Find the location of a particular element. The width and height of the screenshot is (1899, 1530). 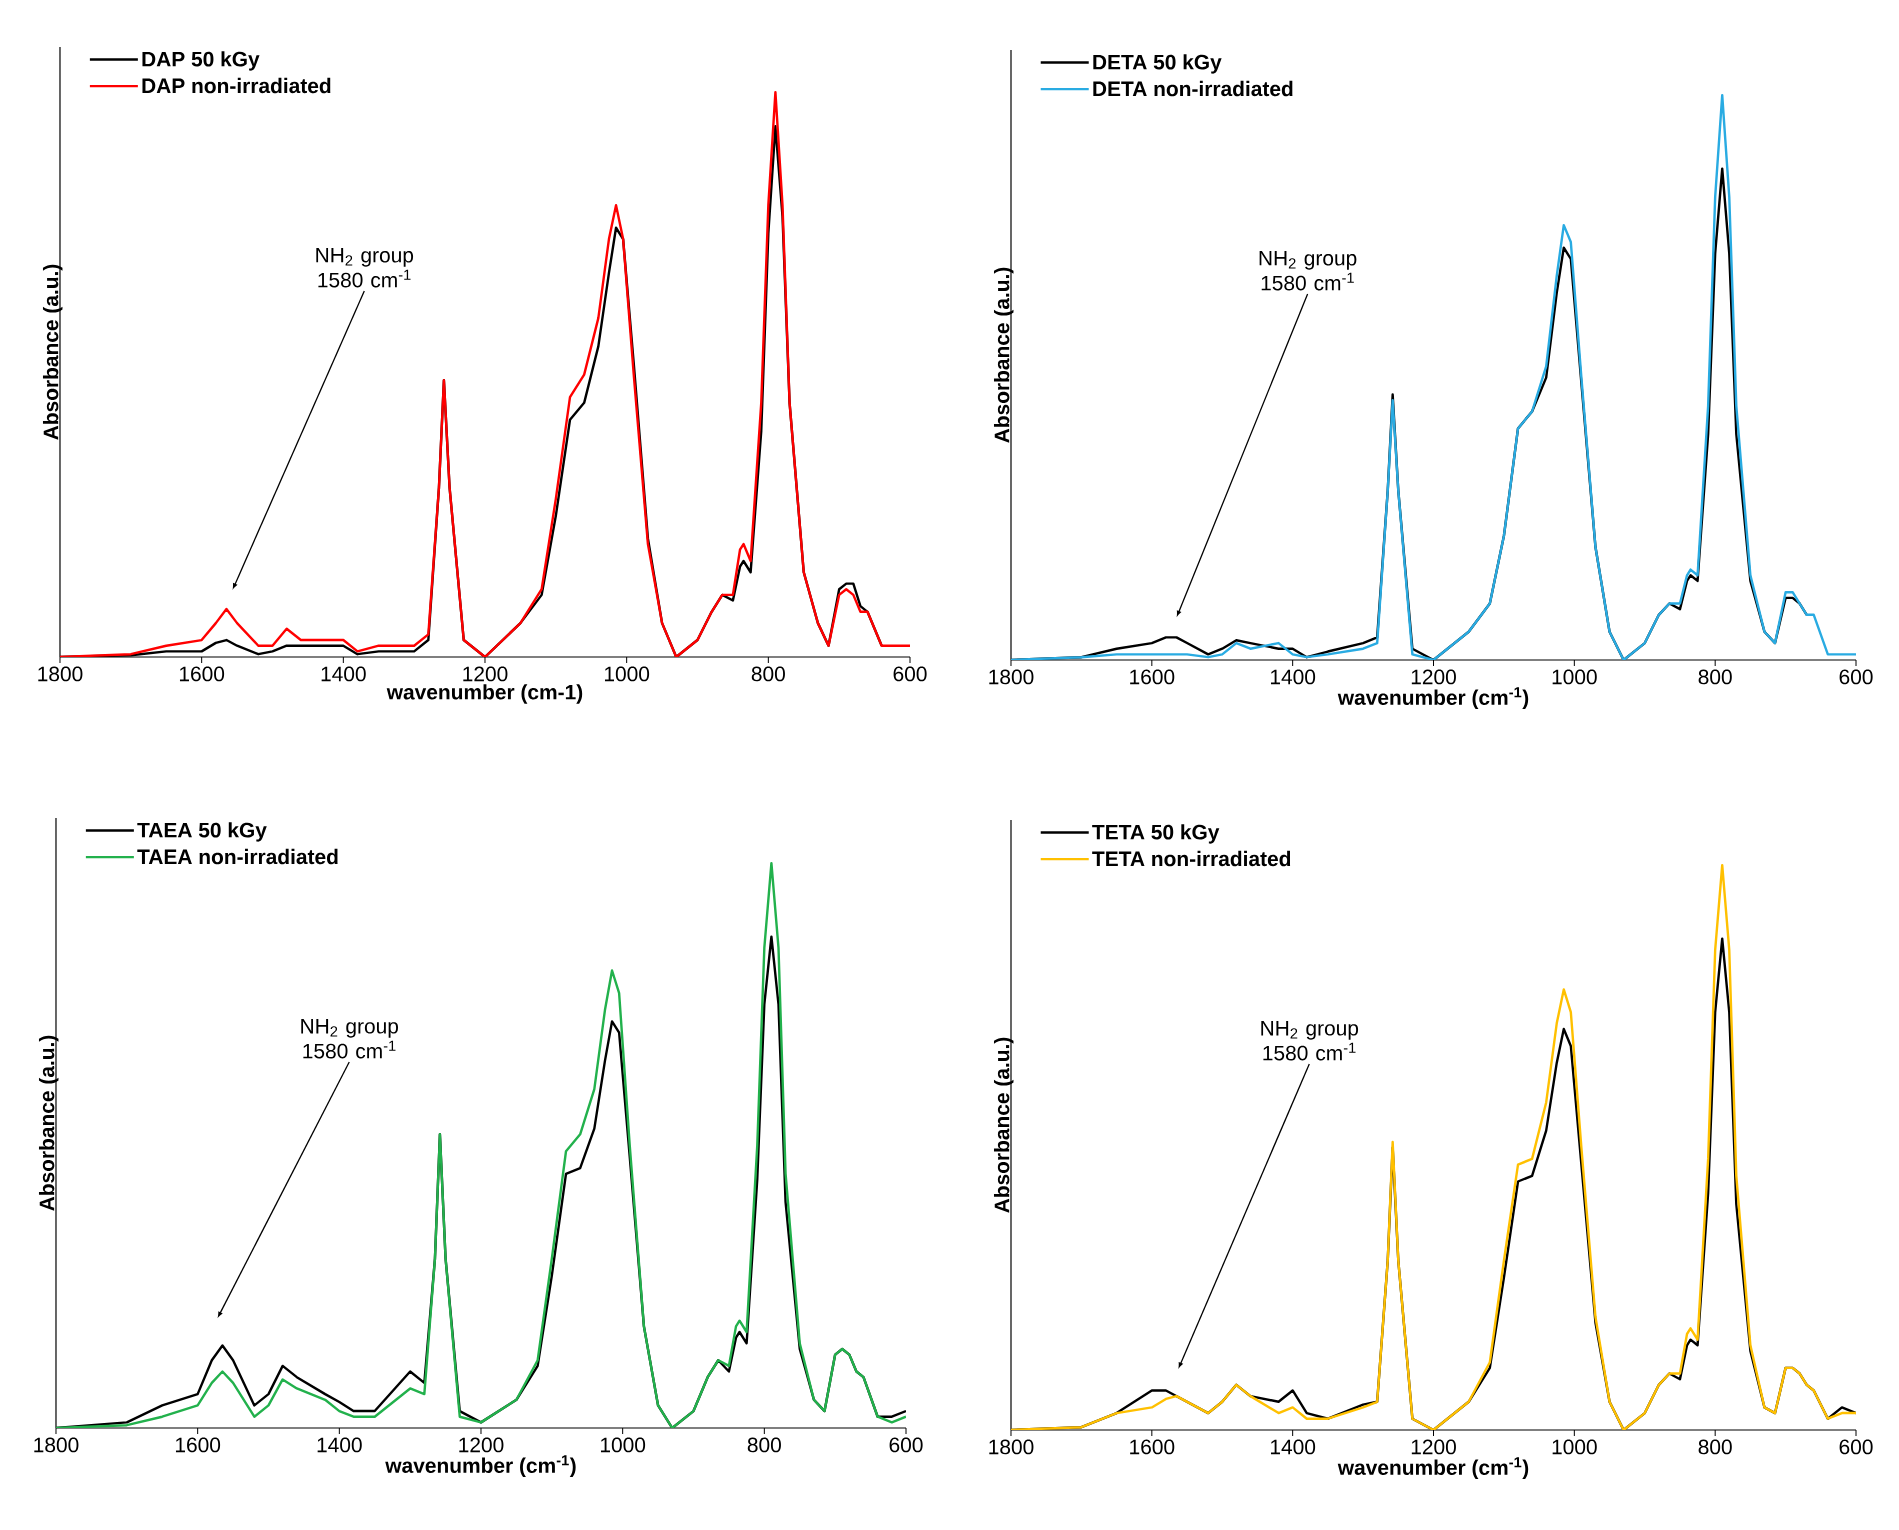

legend-label: DETA 50 kGy is located at coordinates (1157, 64).